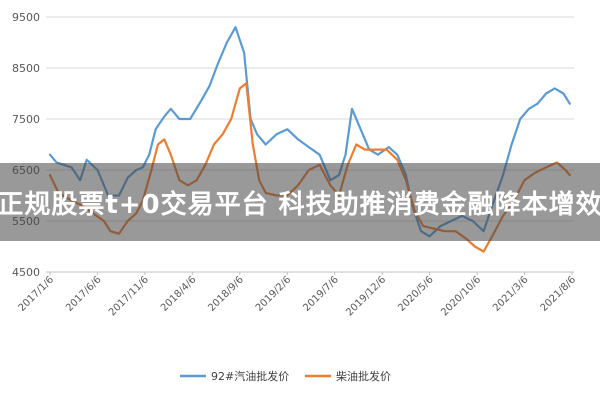 This screenshot has width=600, height=400. What do you see at coordinates (226, 294) in the screenshot?
I see `x-tick-label: 2018/9/6` at bounding box center [226, 294].